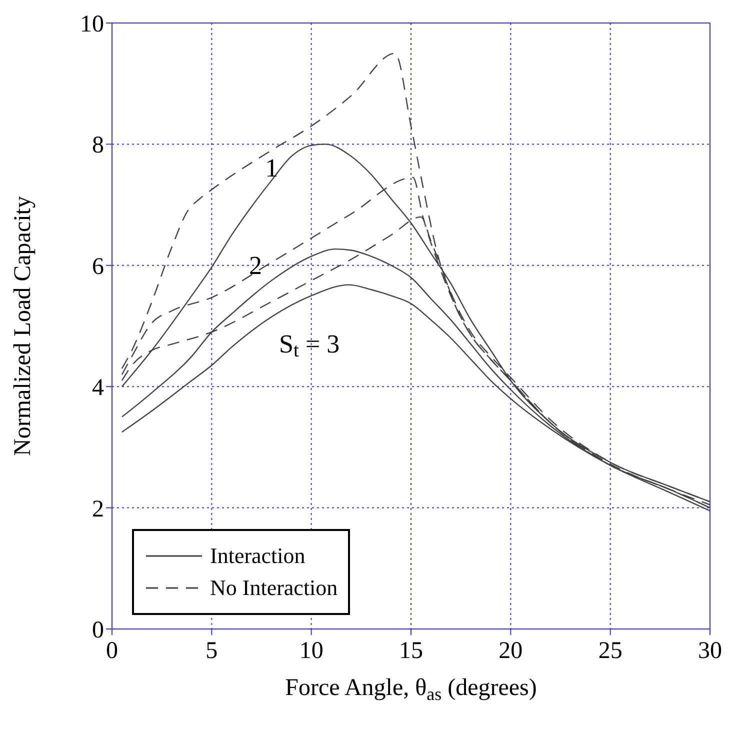 This screenshot has width=741, height=742. Describe the element at coordinates (274, 588) in the screenshot. I see `legend-label: No Interaction` at that location.